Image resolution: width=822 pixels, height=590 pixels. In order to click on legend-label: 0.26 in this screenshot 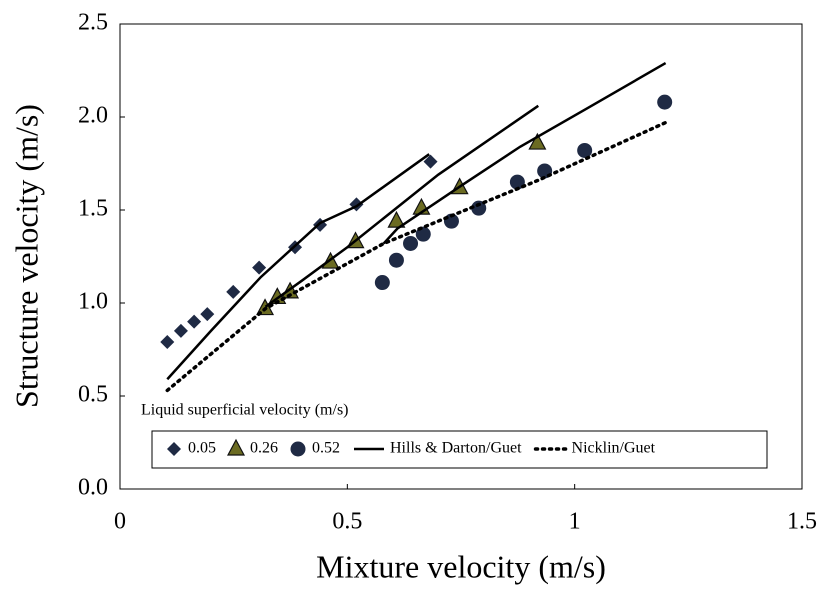, I will do `click(264, 448)`.